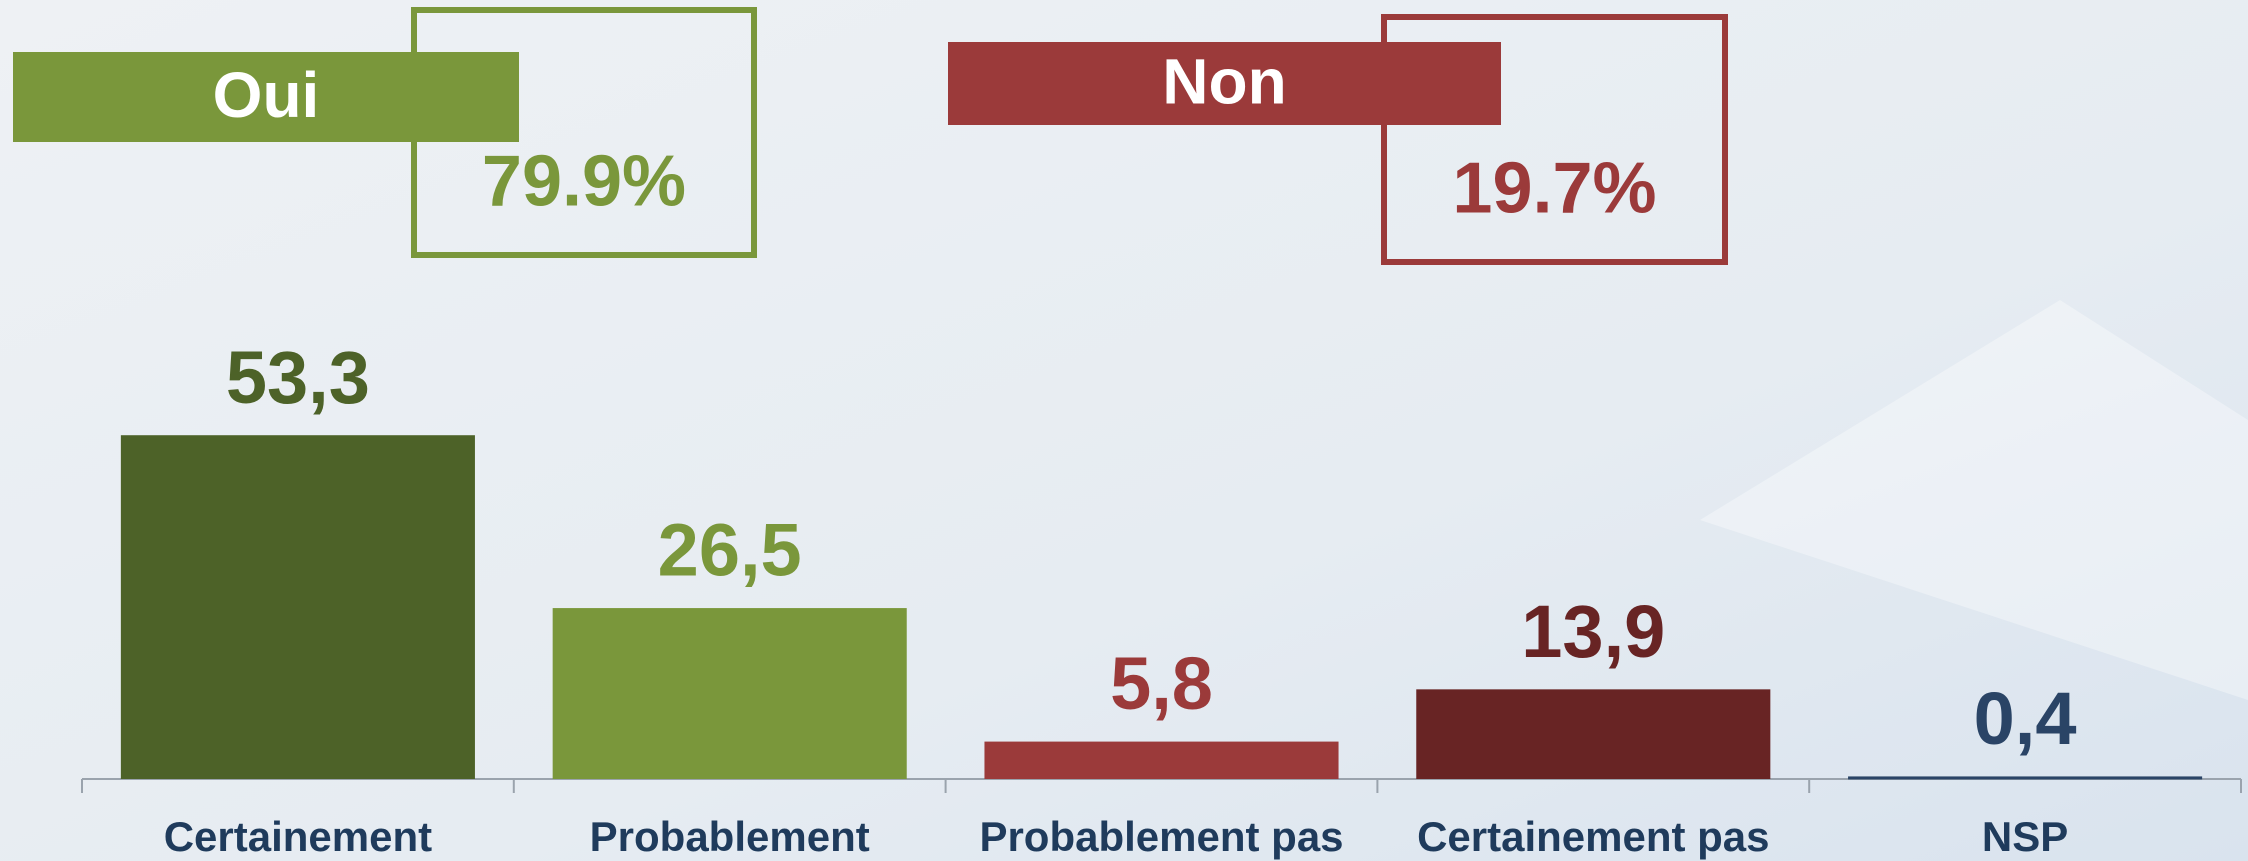 The height and width of the screenshot is (861, 2248). I want to click on x-tick-label: Certainement, so click(298, 836).